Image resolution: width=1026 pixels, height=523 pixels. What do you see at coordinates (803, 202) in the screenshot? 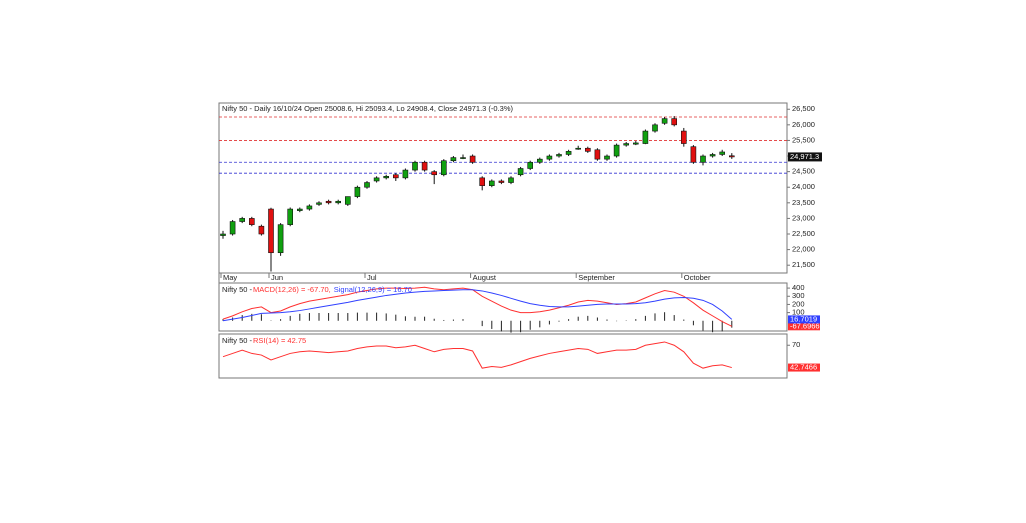
I see `y-tick-label: 23,500` at bounding box center [803, 202].